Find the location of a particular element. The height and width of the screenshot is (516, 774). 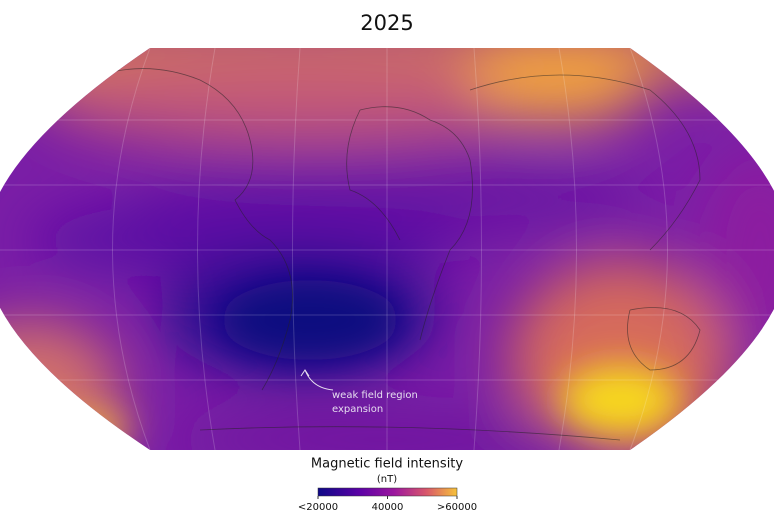

colorbar-tick-label: <20000 is located at coordinates (318, 507).